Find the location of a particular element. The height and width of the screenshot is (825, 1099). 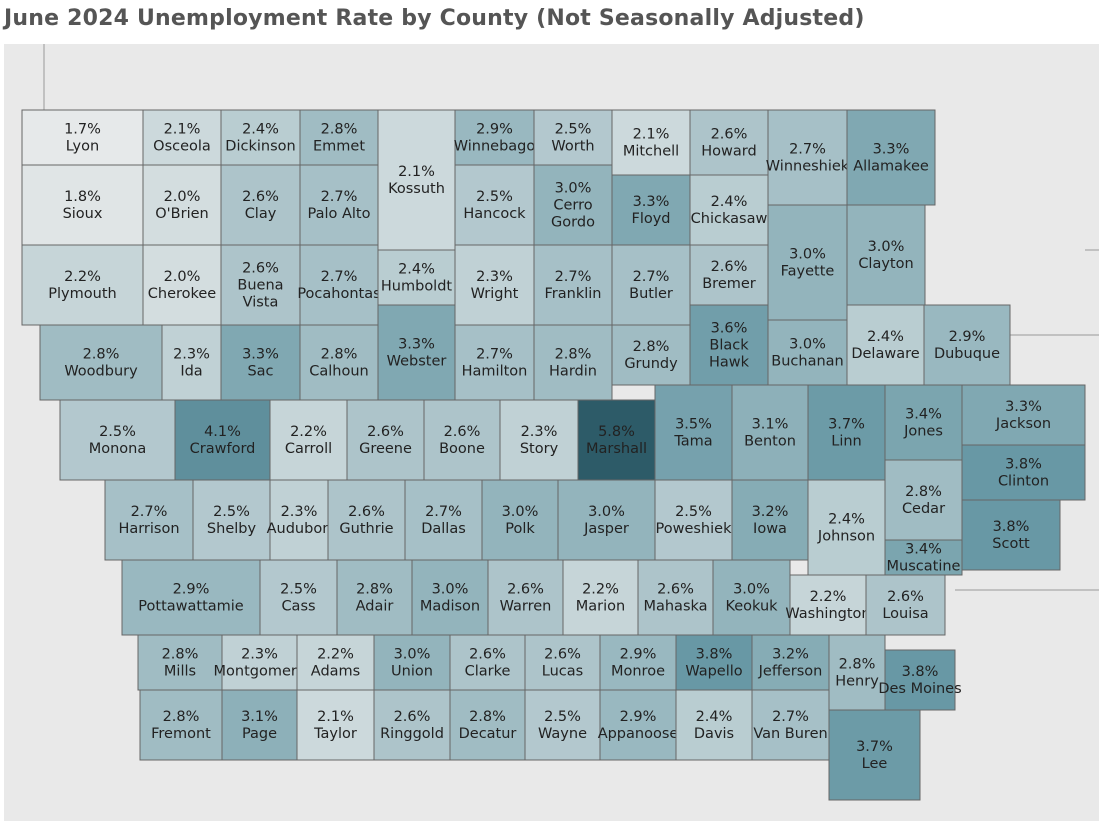

county-henry: 2.8%Henry is located at coordinates (857, 672).